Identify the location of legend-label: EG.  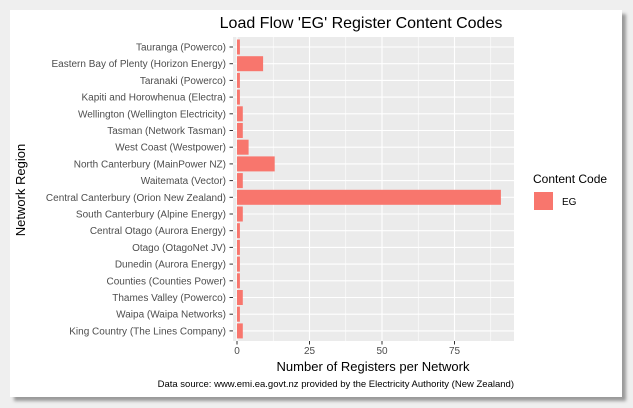
(569, 202).